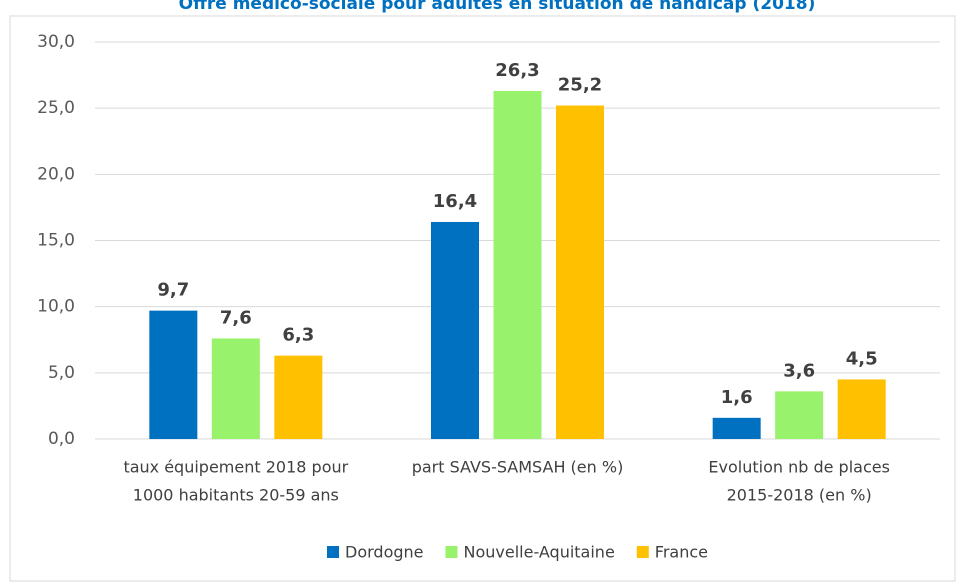 This screenshot has height=582, width=956. Describe the element at coordinates (862, 358) in the screenshot. I see `value-label: 4,5` at that location.